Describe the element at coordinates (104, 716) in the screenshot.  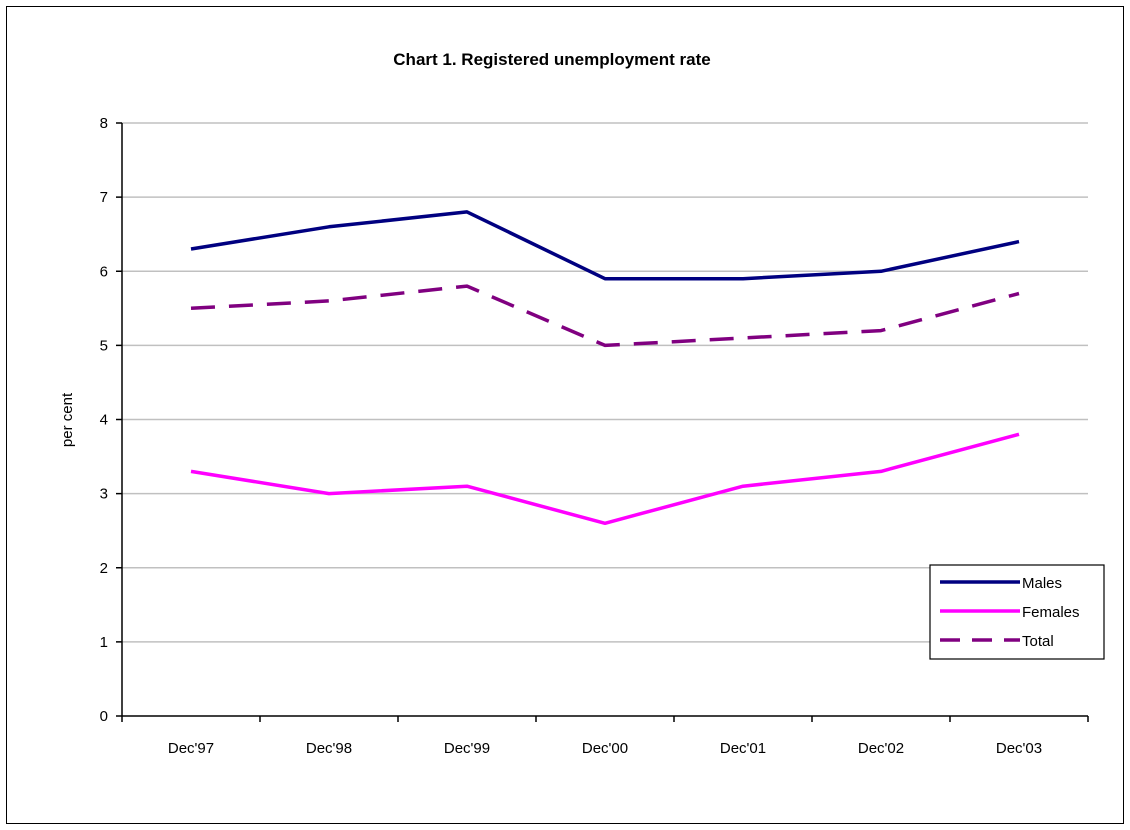
I see `y-tick-label: 0` at that location.